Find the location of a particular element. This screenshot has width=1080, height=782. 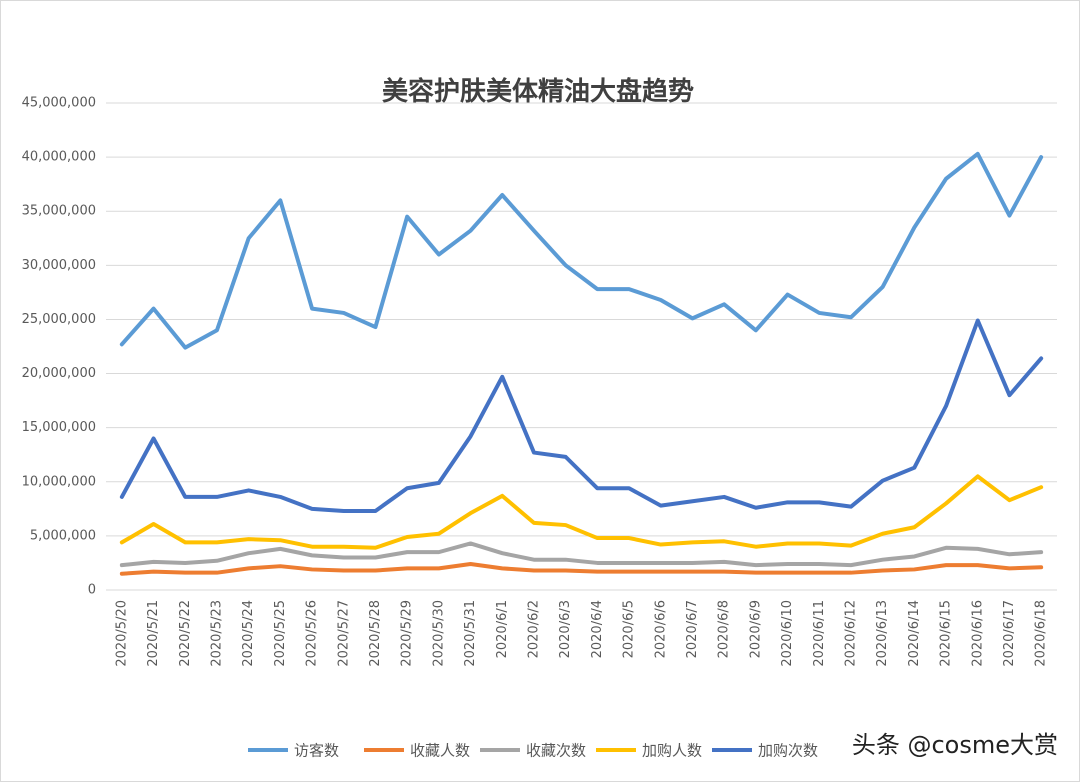

legend-label: 访客数 is located at coordinates (316, 751).